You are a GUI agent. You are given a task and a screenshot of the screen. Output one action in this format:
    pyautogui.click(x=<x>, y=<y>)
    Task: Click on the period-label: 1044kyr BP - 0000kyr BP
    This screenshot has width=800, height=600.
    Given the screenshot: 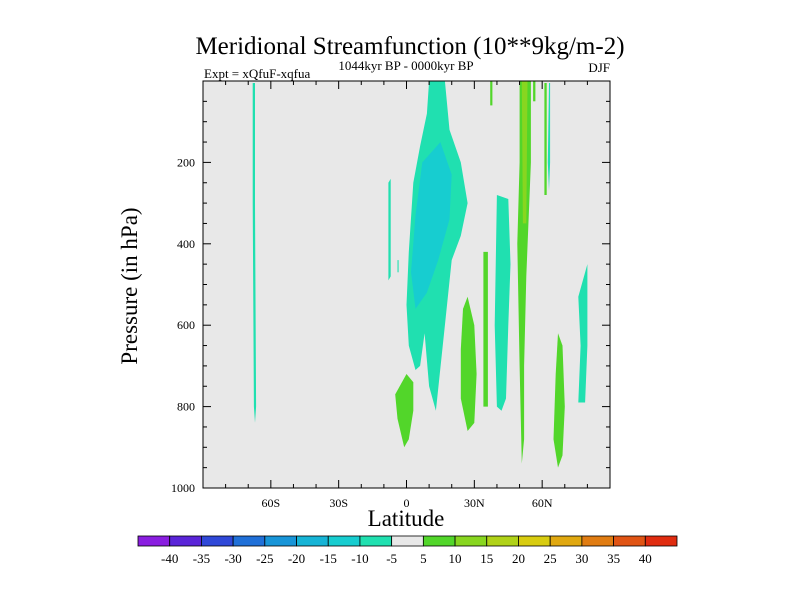 What is the action you would take?
    pyautogui.click(x=405, y=65)
    